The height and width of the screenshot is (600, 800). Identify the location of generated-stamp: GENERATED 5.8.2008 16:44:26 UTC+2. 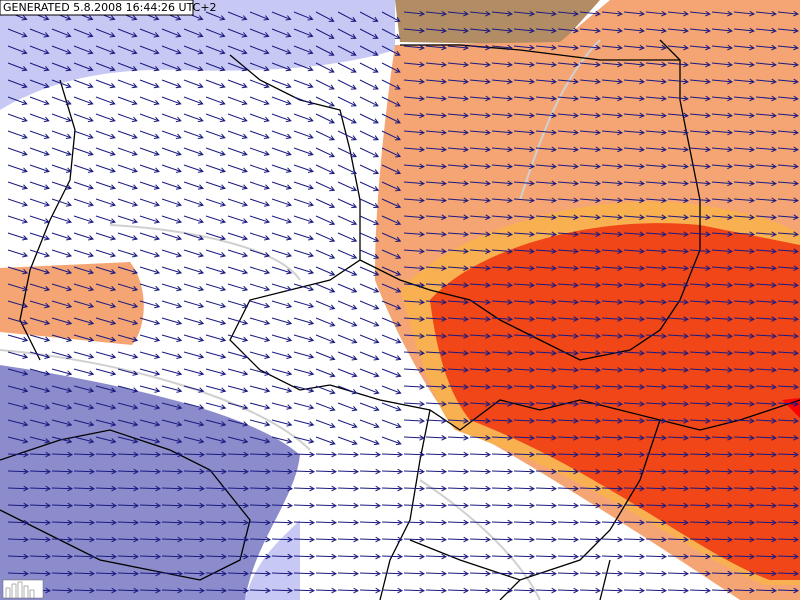
(110, 7).